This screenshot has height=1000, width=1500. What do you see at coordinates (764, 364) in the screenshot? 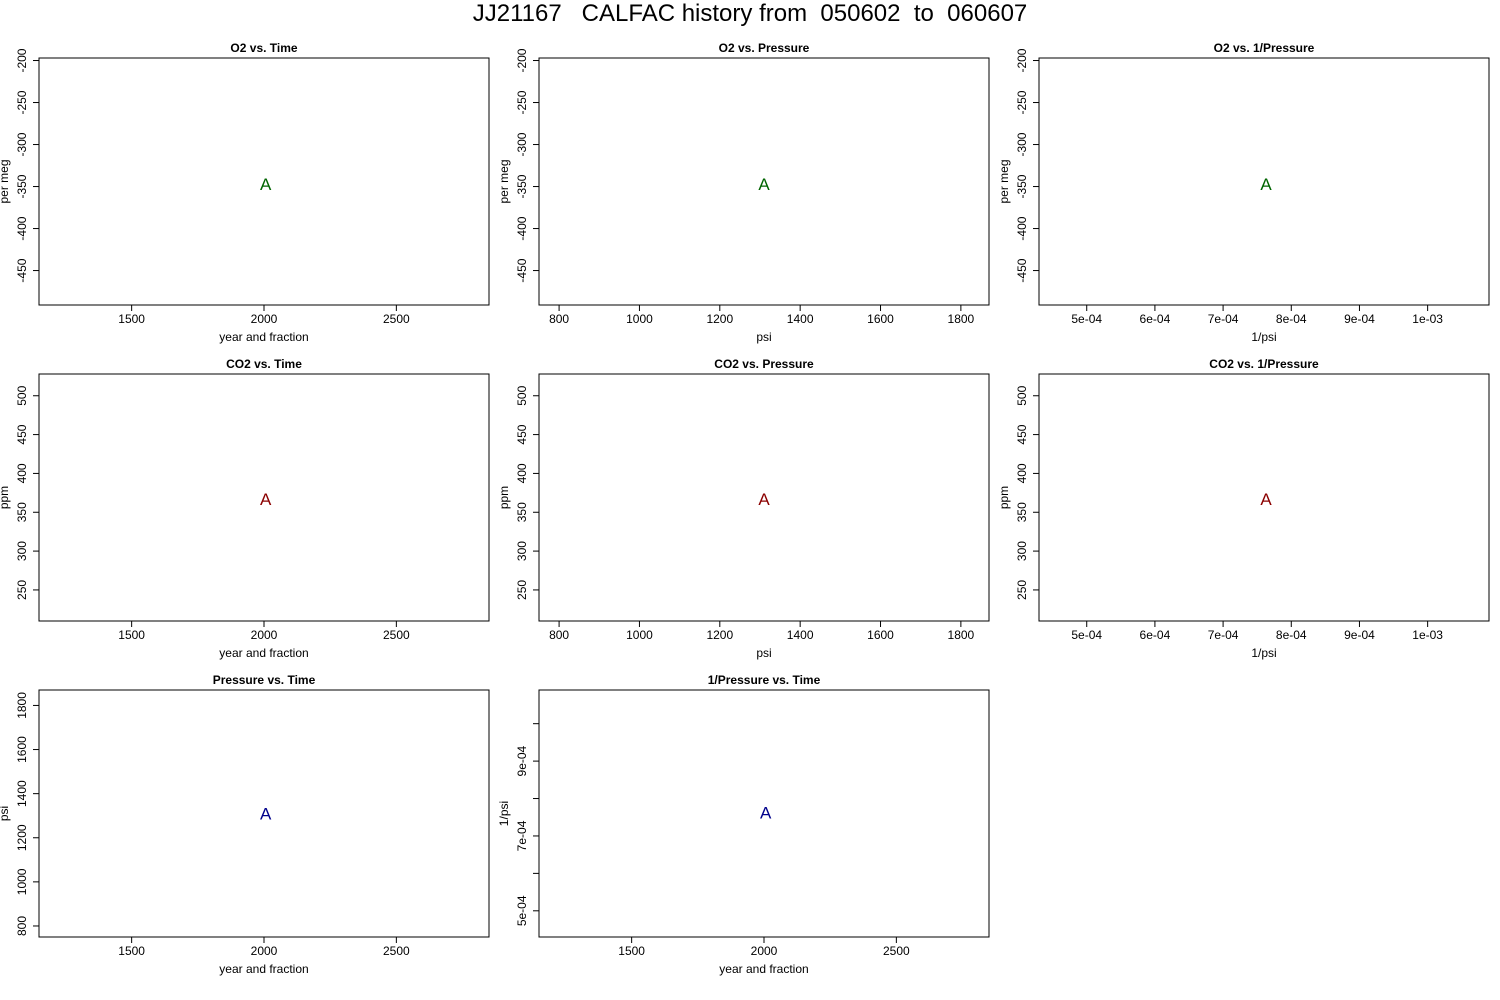
I see `panel-title: CO2 vs. Pressure` at bounding box center [764, 364].